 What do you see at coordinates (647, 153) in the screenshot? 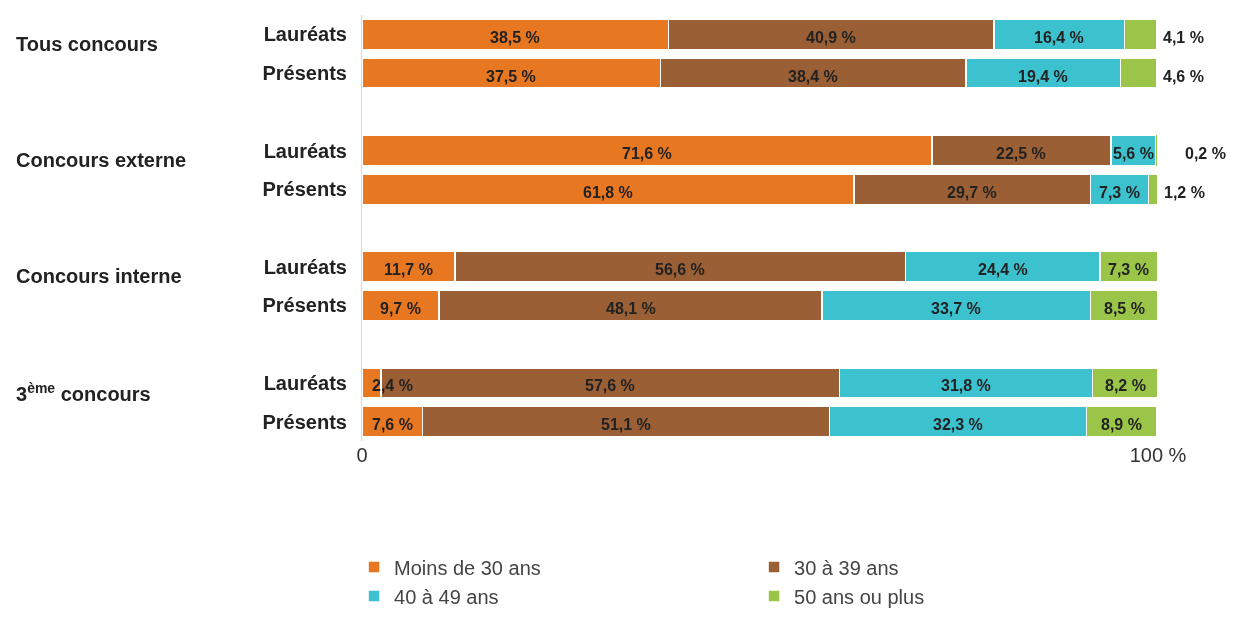
I see `data-label: 71,6 %` at bounding box center [647, 153].